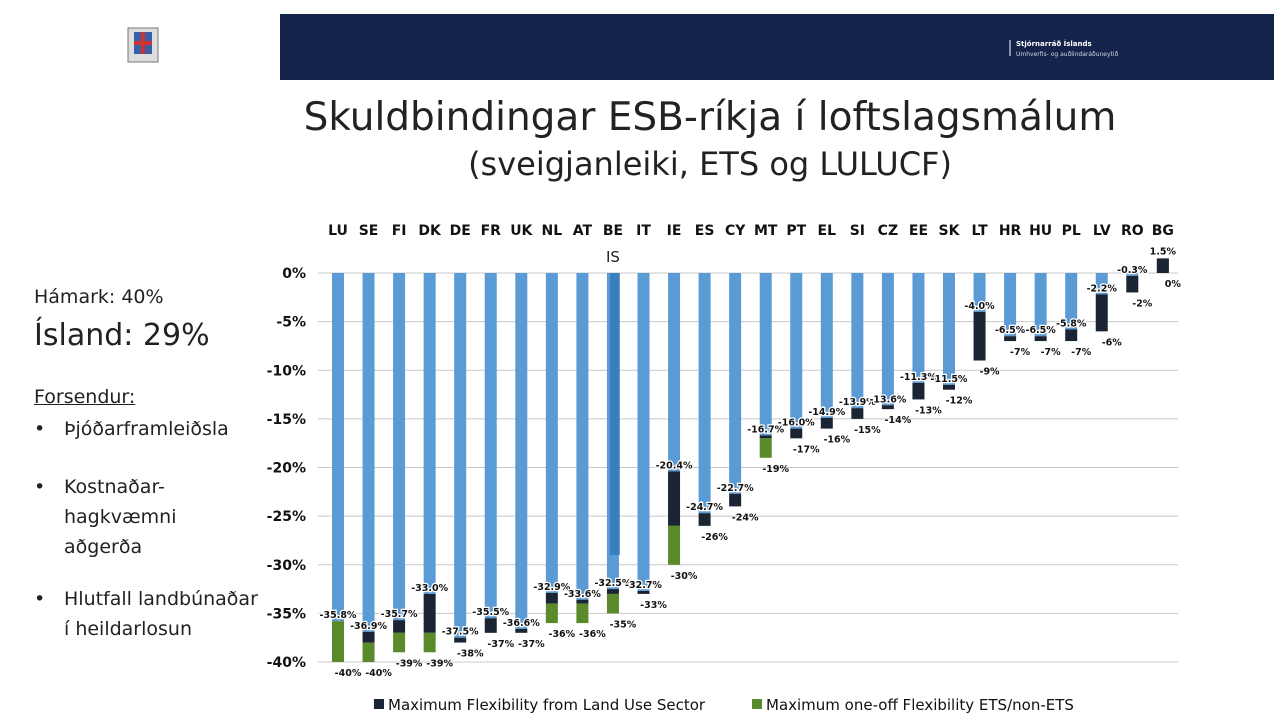 This screenshot has width=1274, height=726. I want to click on x-tick-label: SI, so click(857, 231).